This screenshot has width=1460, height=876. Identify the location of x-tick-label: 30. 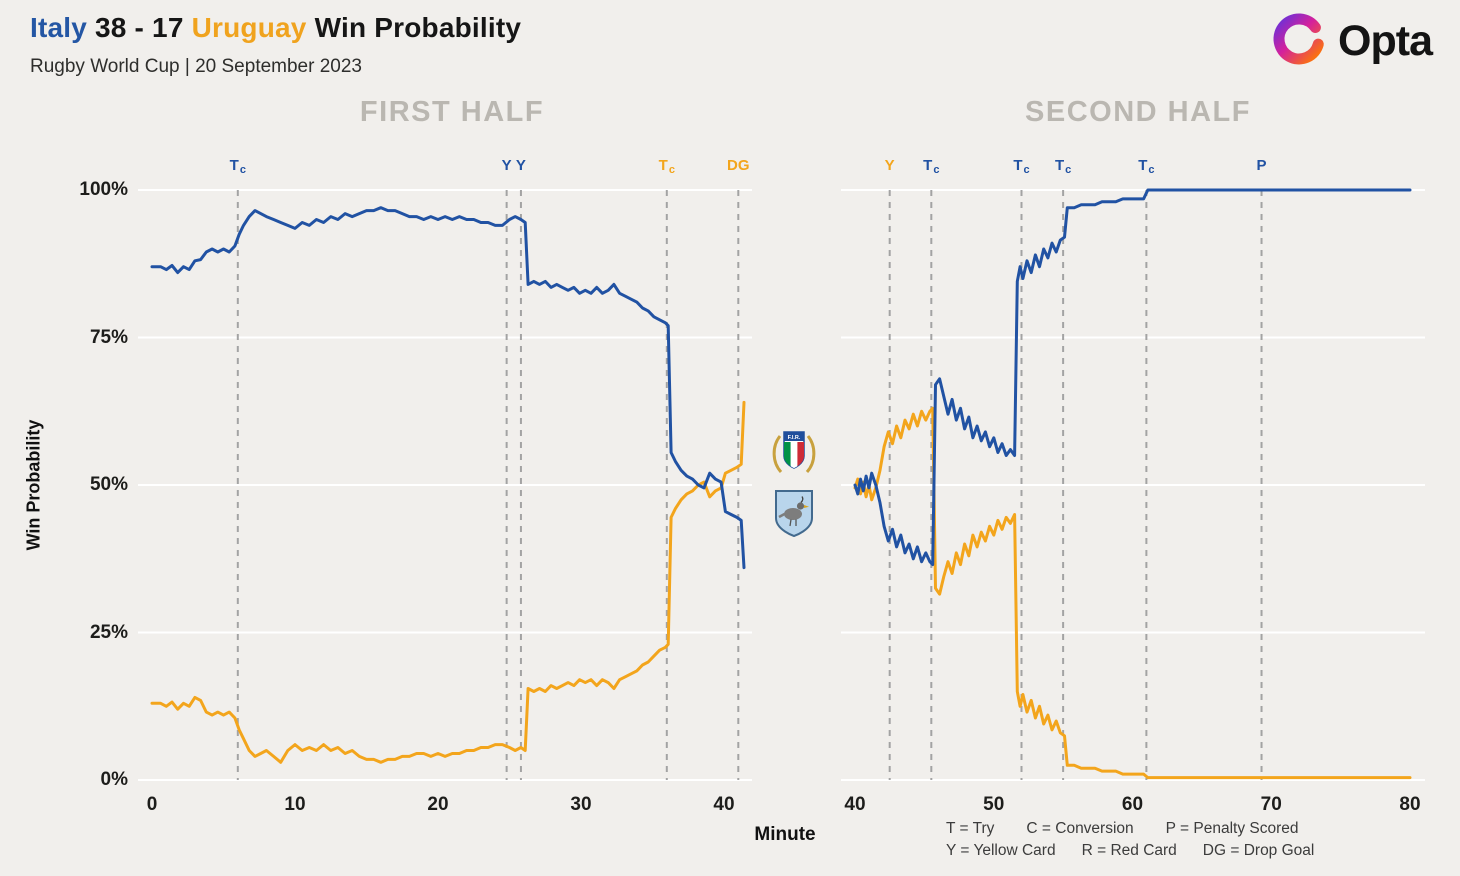
(580, 804).